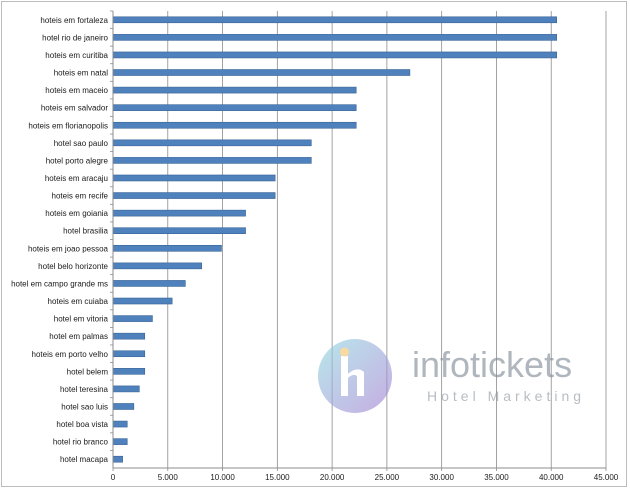 The height and width of the screenshot is (490, 630). I want to click on category-label: hoteis em cuiaba, so click(78, 301).